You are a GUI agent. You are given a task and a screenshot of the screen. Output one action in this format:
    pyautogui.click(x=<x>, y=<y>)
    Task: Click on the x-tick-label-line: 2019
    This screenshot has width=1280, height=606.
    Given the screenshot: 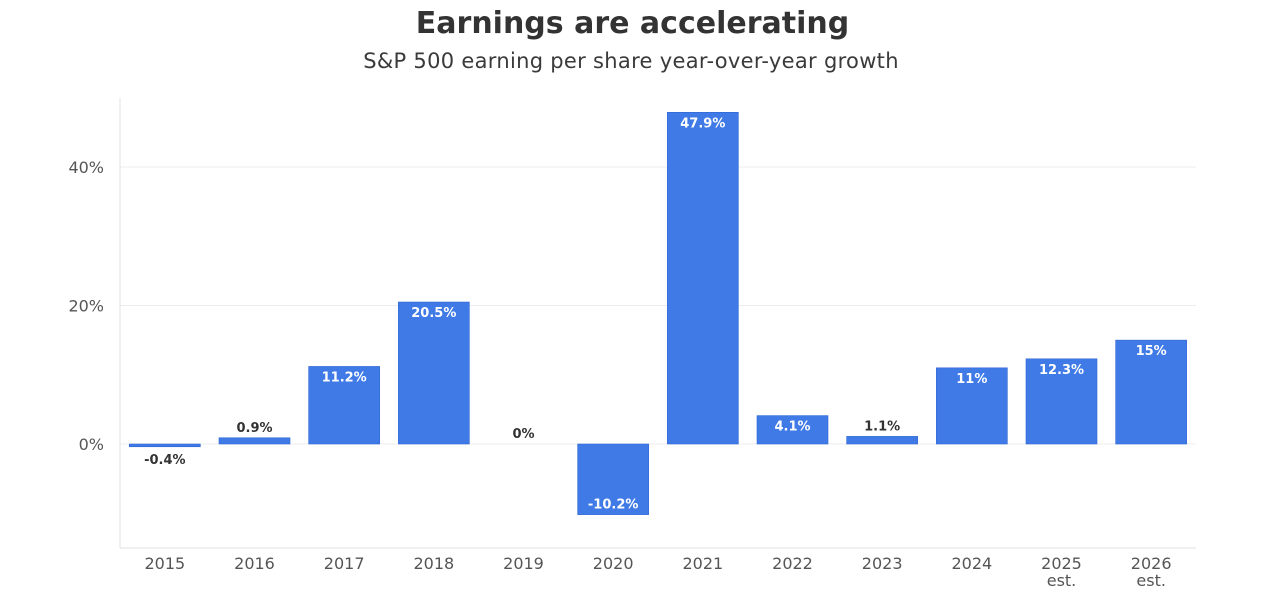 What is the action you would take?
    pyautogui.click(x=523, y=563)
    